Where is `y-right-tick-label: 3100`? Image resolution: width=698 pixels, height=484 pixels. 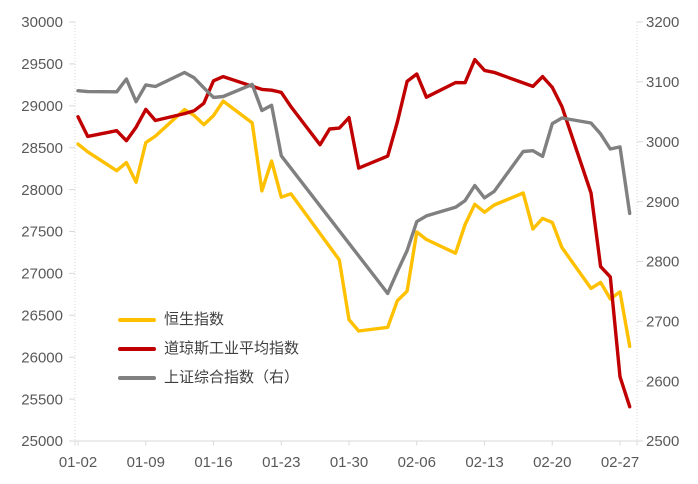
y-right-tick-label: 3100 is located at coordinates (662, 82).